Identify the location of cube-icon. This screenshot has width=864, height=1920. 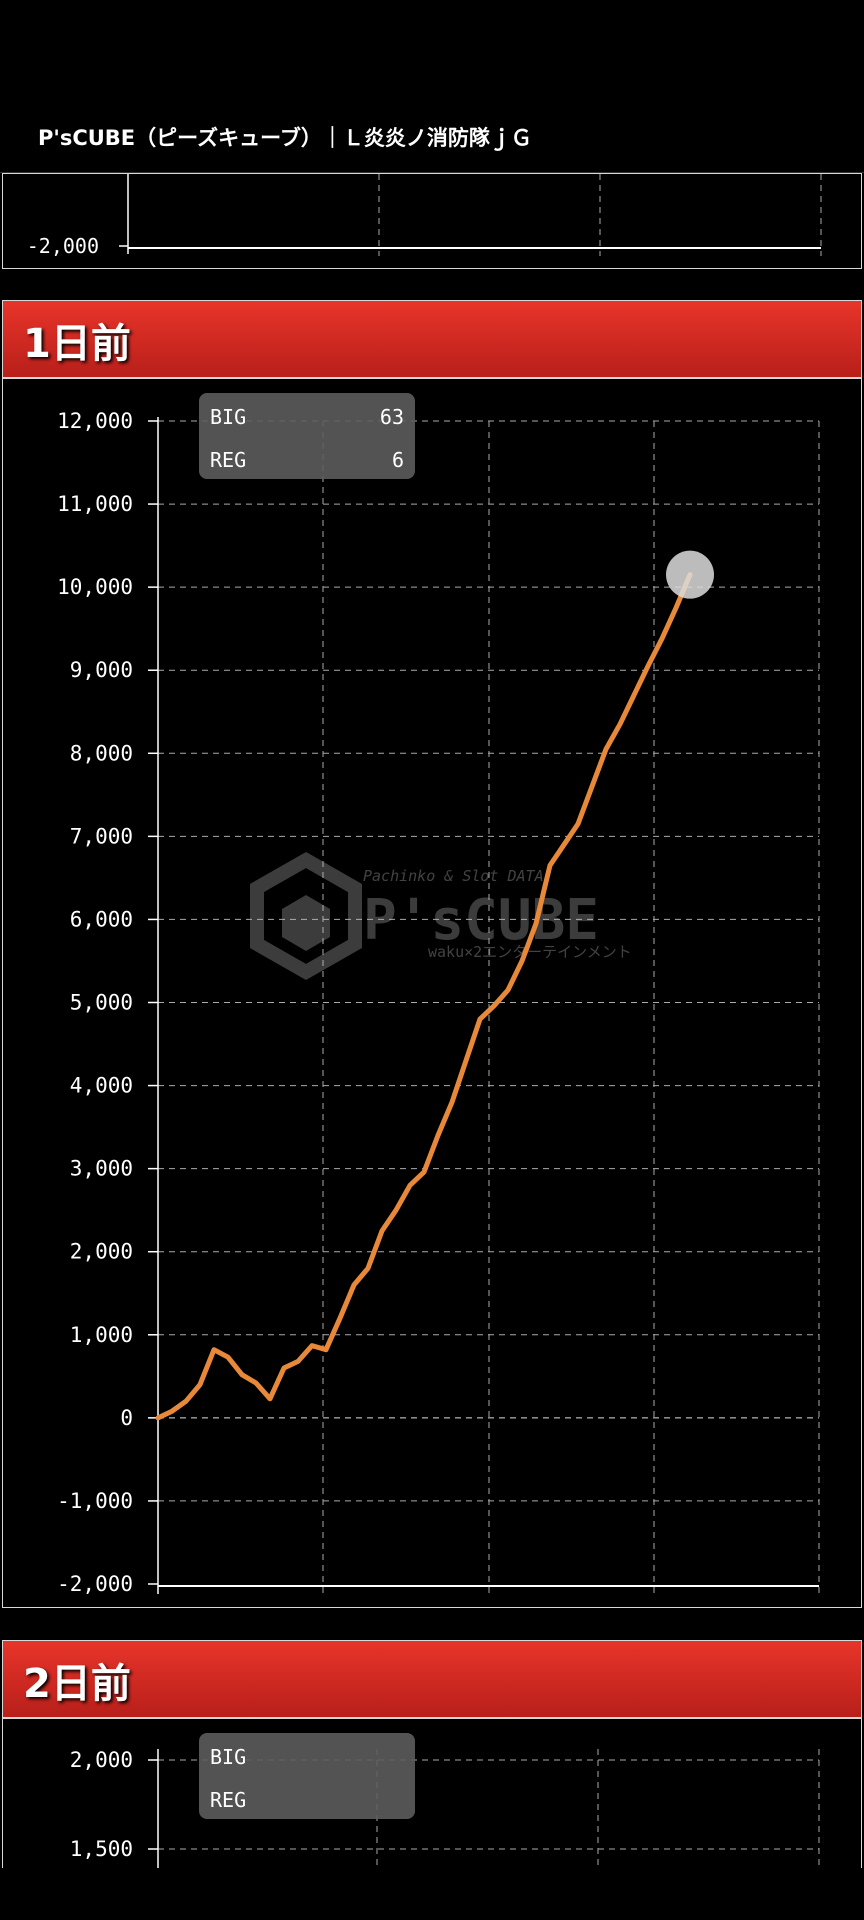
(306, 916).